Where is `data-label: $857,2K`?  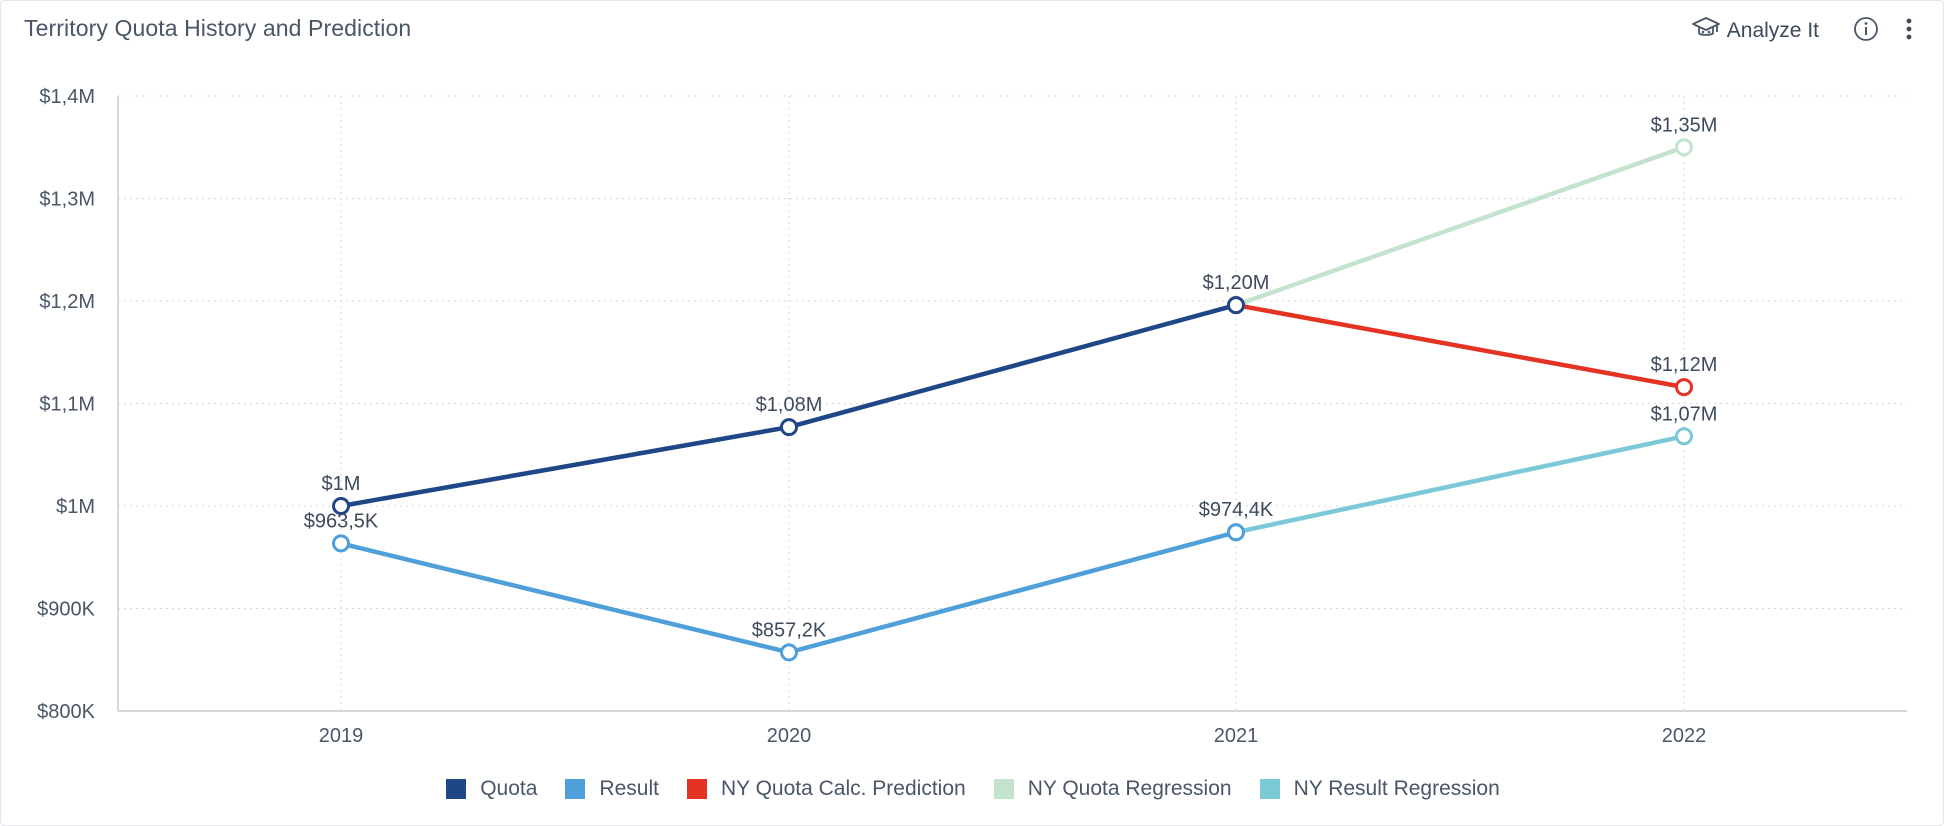
data-label: $857,2K is located at coordinates (789, 630).